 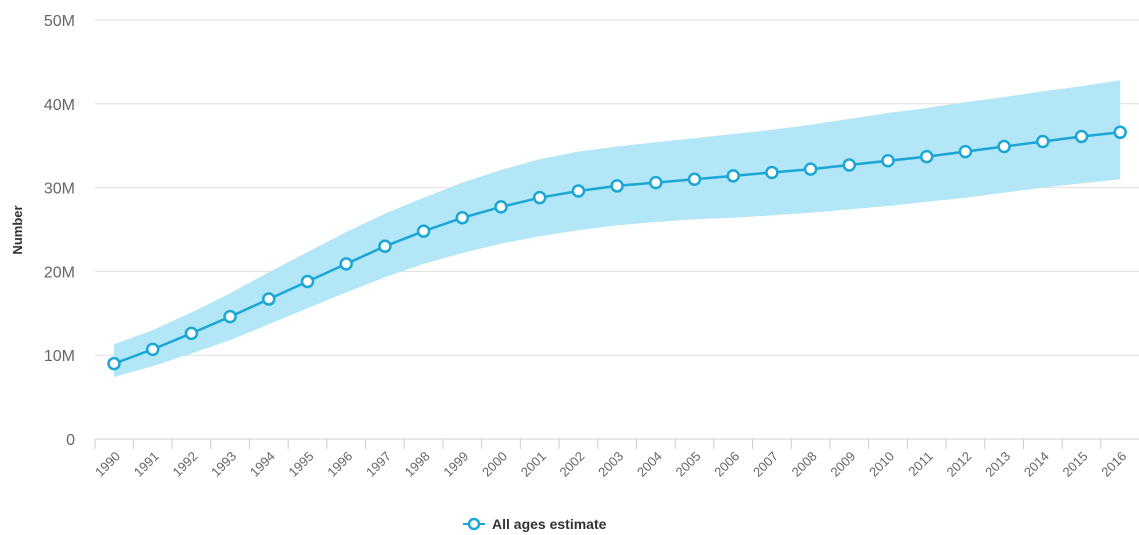 What do you see at coordinates (533, 464) in the screenshot?
I see `x-tick-label: 2001` at bounding box center [533, 464].